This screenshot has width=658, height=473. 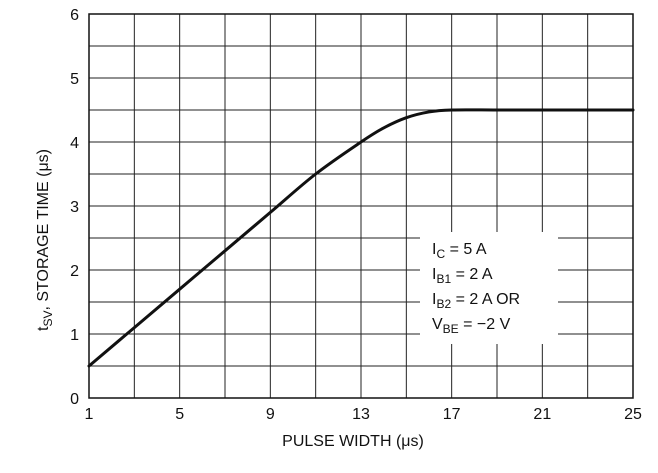 I want to click on annotation-subscript: B2, so click(x=443, y=304).